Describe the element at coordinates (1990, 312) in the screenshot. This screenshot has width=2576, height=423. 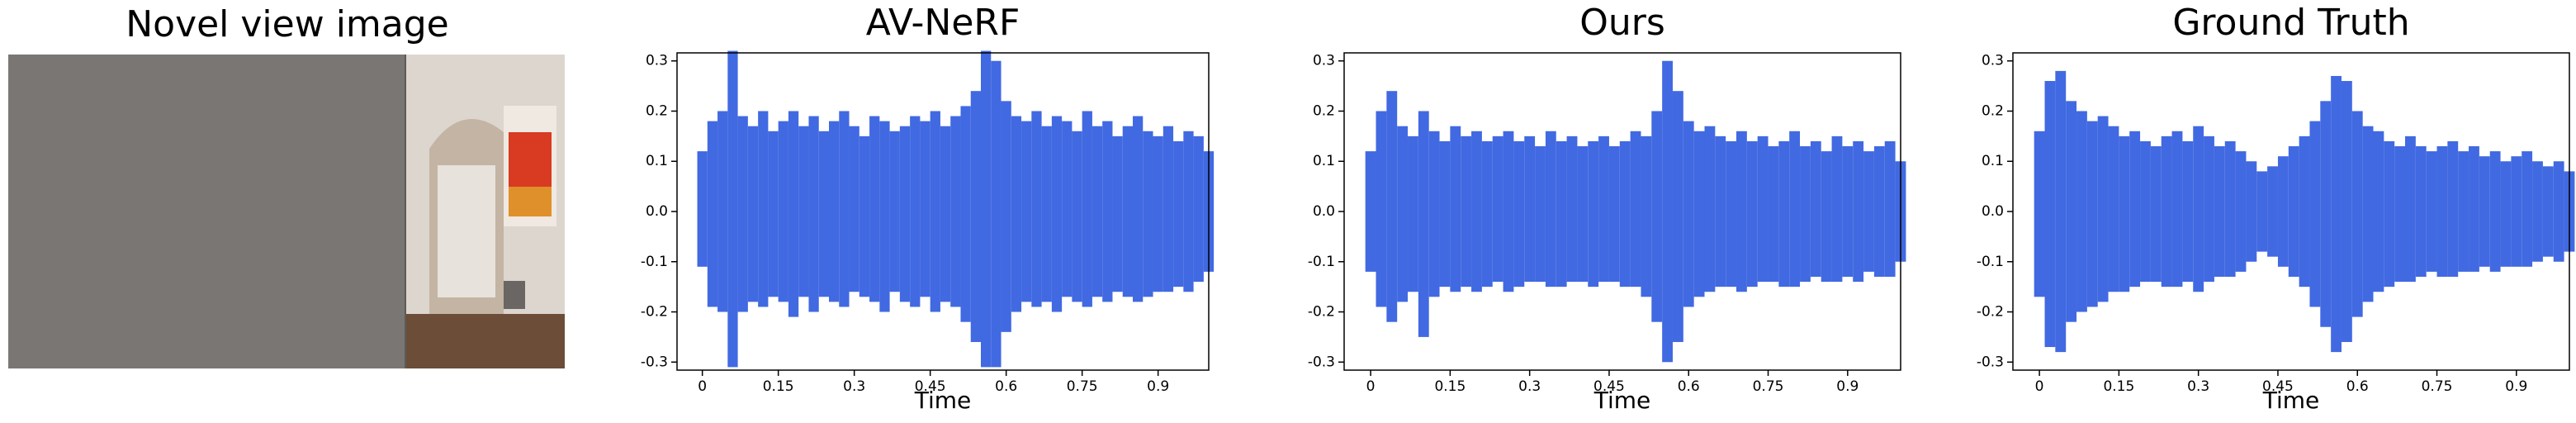
I see `y-tick-label: -0.2` at that location.